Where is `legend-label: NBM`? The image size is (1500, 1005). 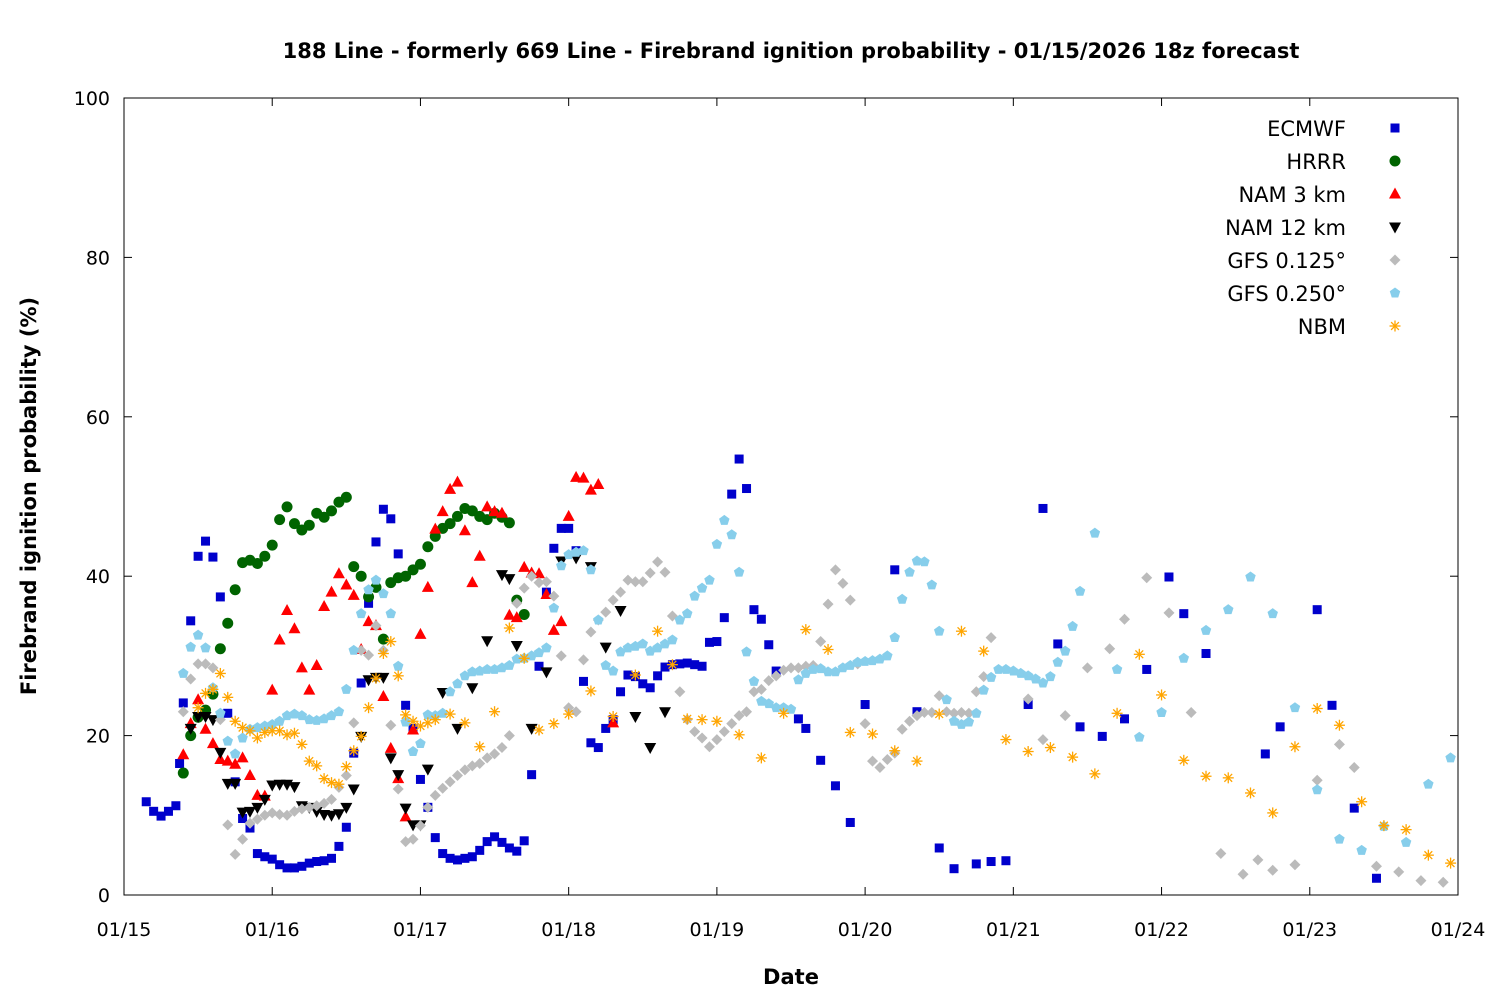 legend-label: NBM is located at coordinates (1322, 327).